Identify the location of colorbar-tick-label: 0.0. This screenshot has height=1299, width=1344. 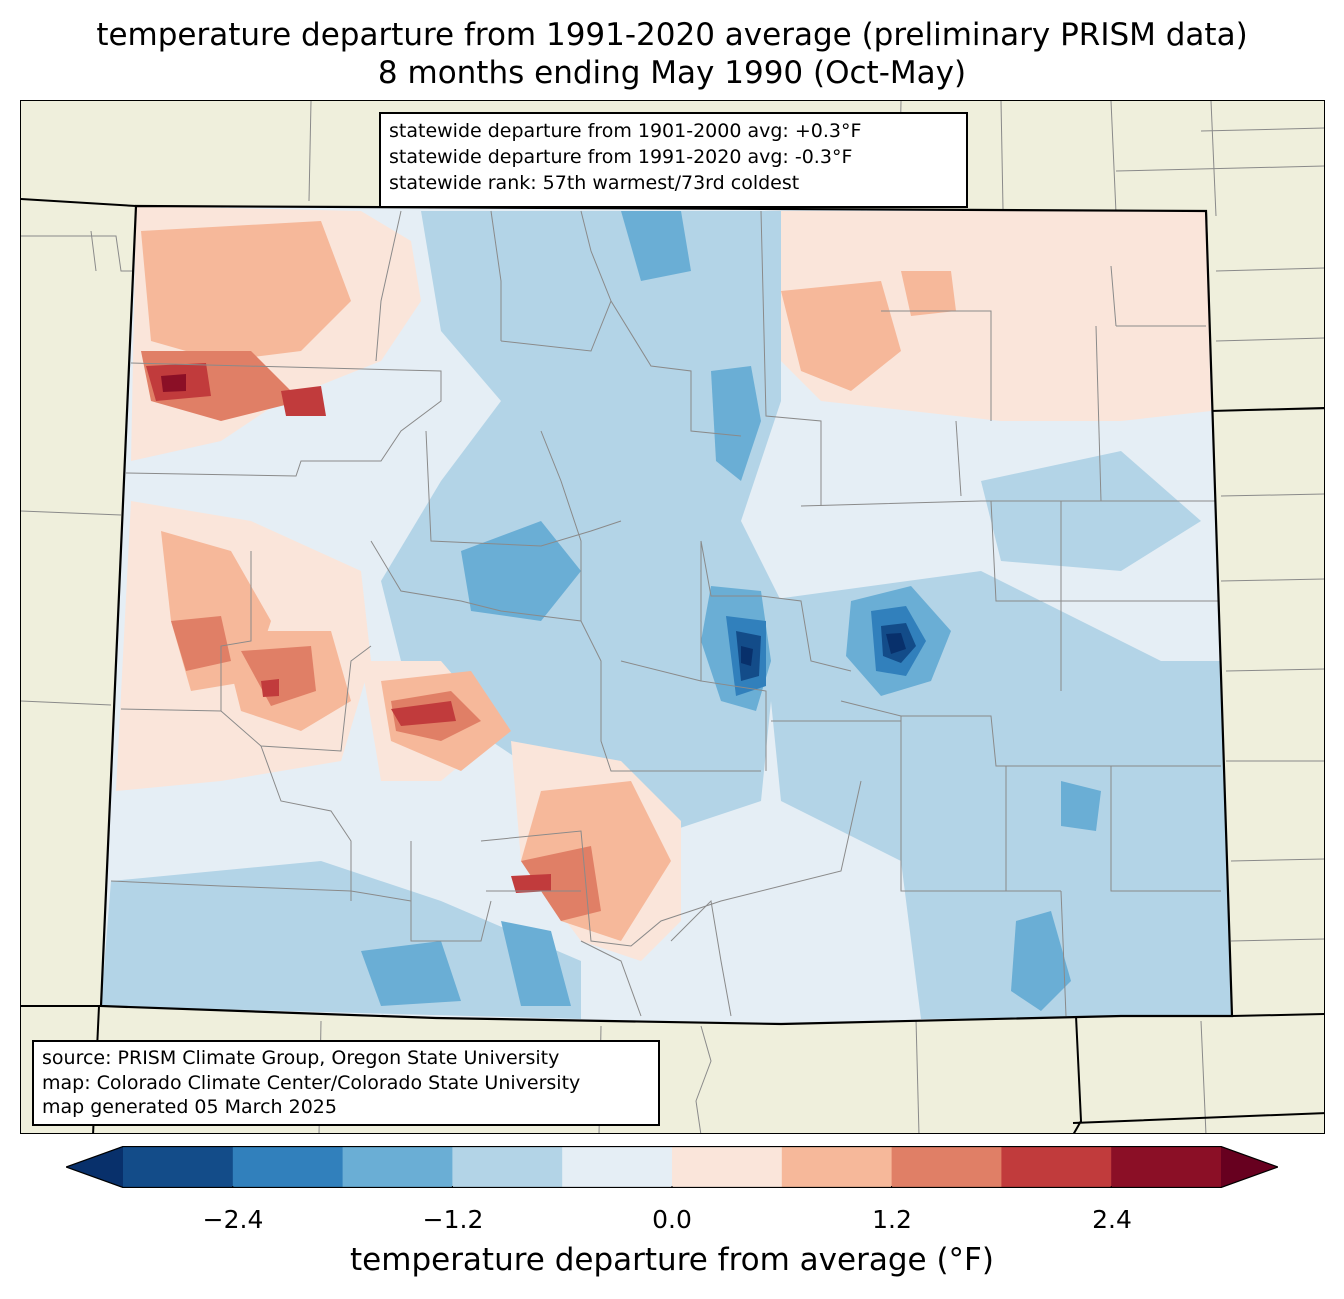
(672, 1219).